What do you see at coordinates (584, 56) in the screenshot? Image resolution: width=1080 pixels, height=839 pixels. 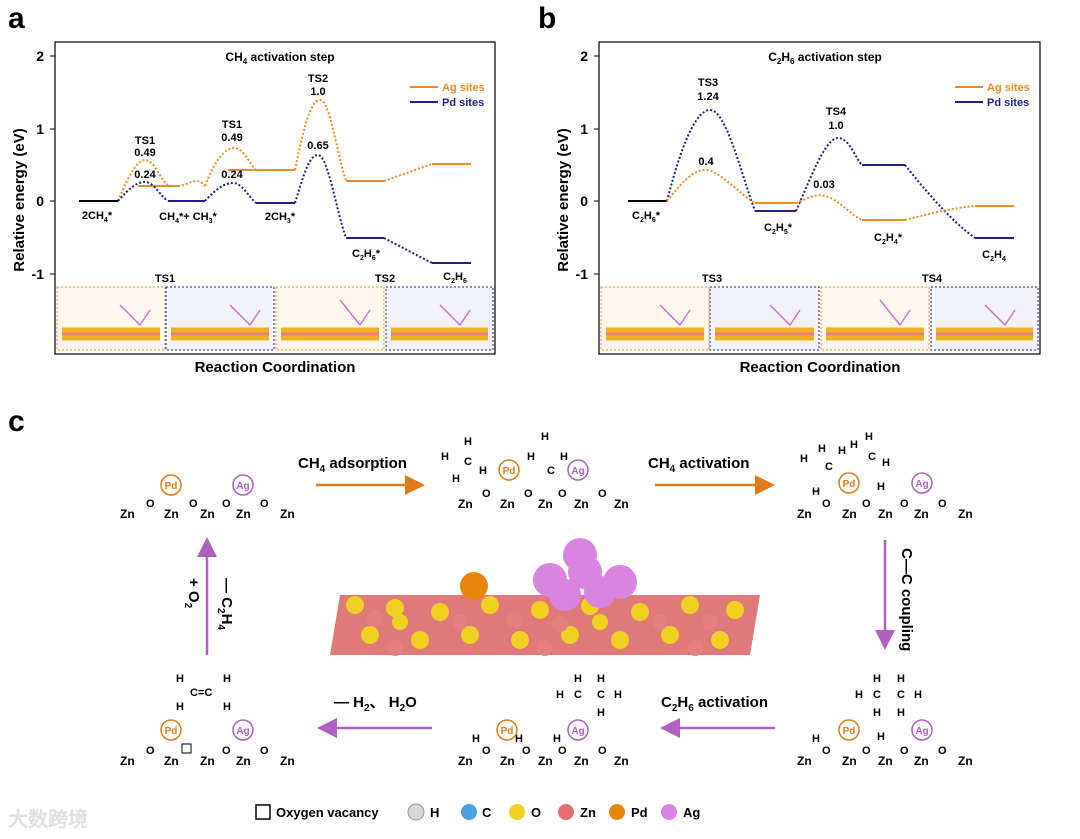 I see `chart-b-ytick: 2` at bounding box center [584, 56].